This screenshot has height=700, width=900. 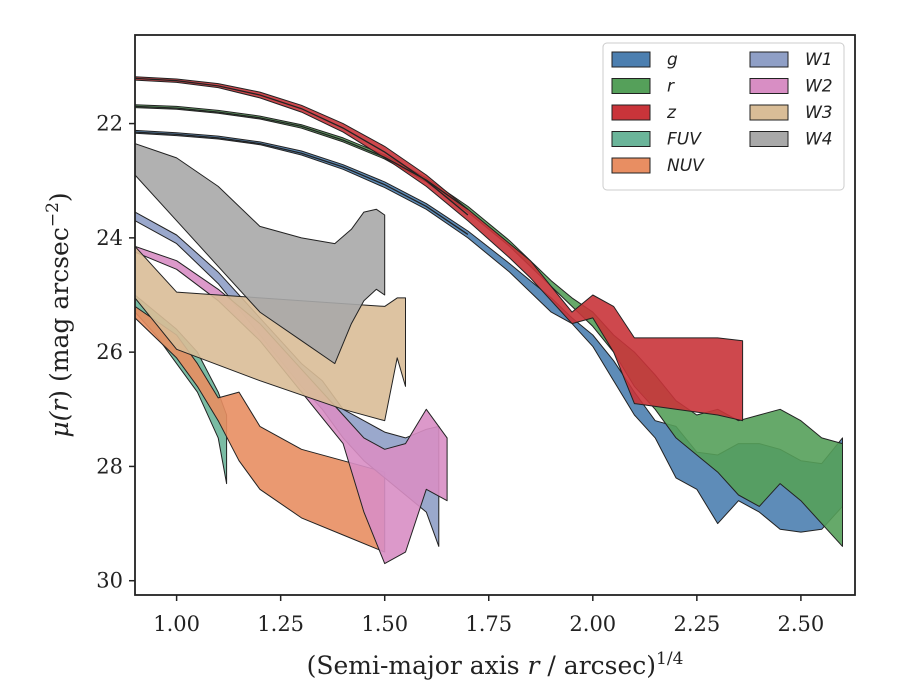 I want to click on x-tick-label: 2.25, so click(x=696, y=624).